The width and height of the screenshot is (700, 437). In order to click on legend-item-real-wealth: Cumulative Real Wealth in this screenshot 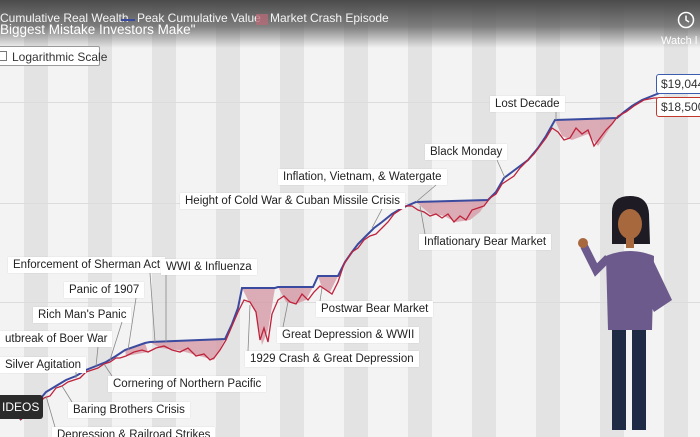, I will do `click(64, 18)`.